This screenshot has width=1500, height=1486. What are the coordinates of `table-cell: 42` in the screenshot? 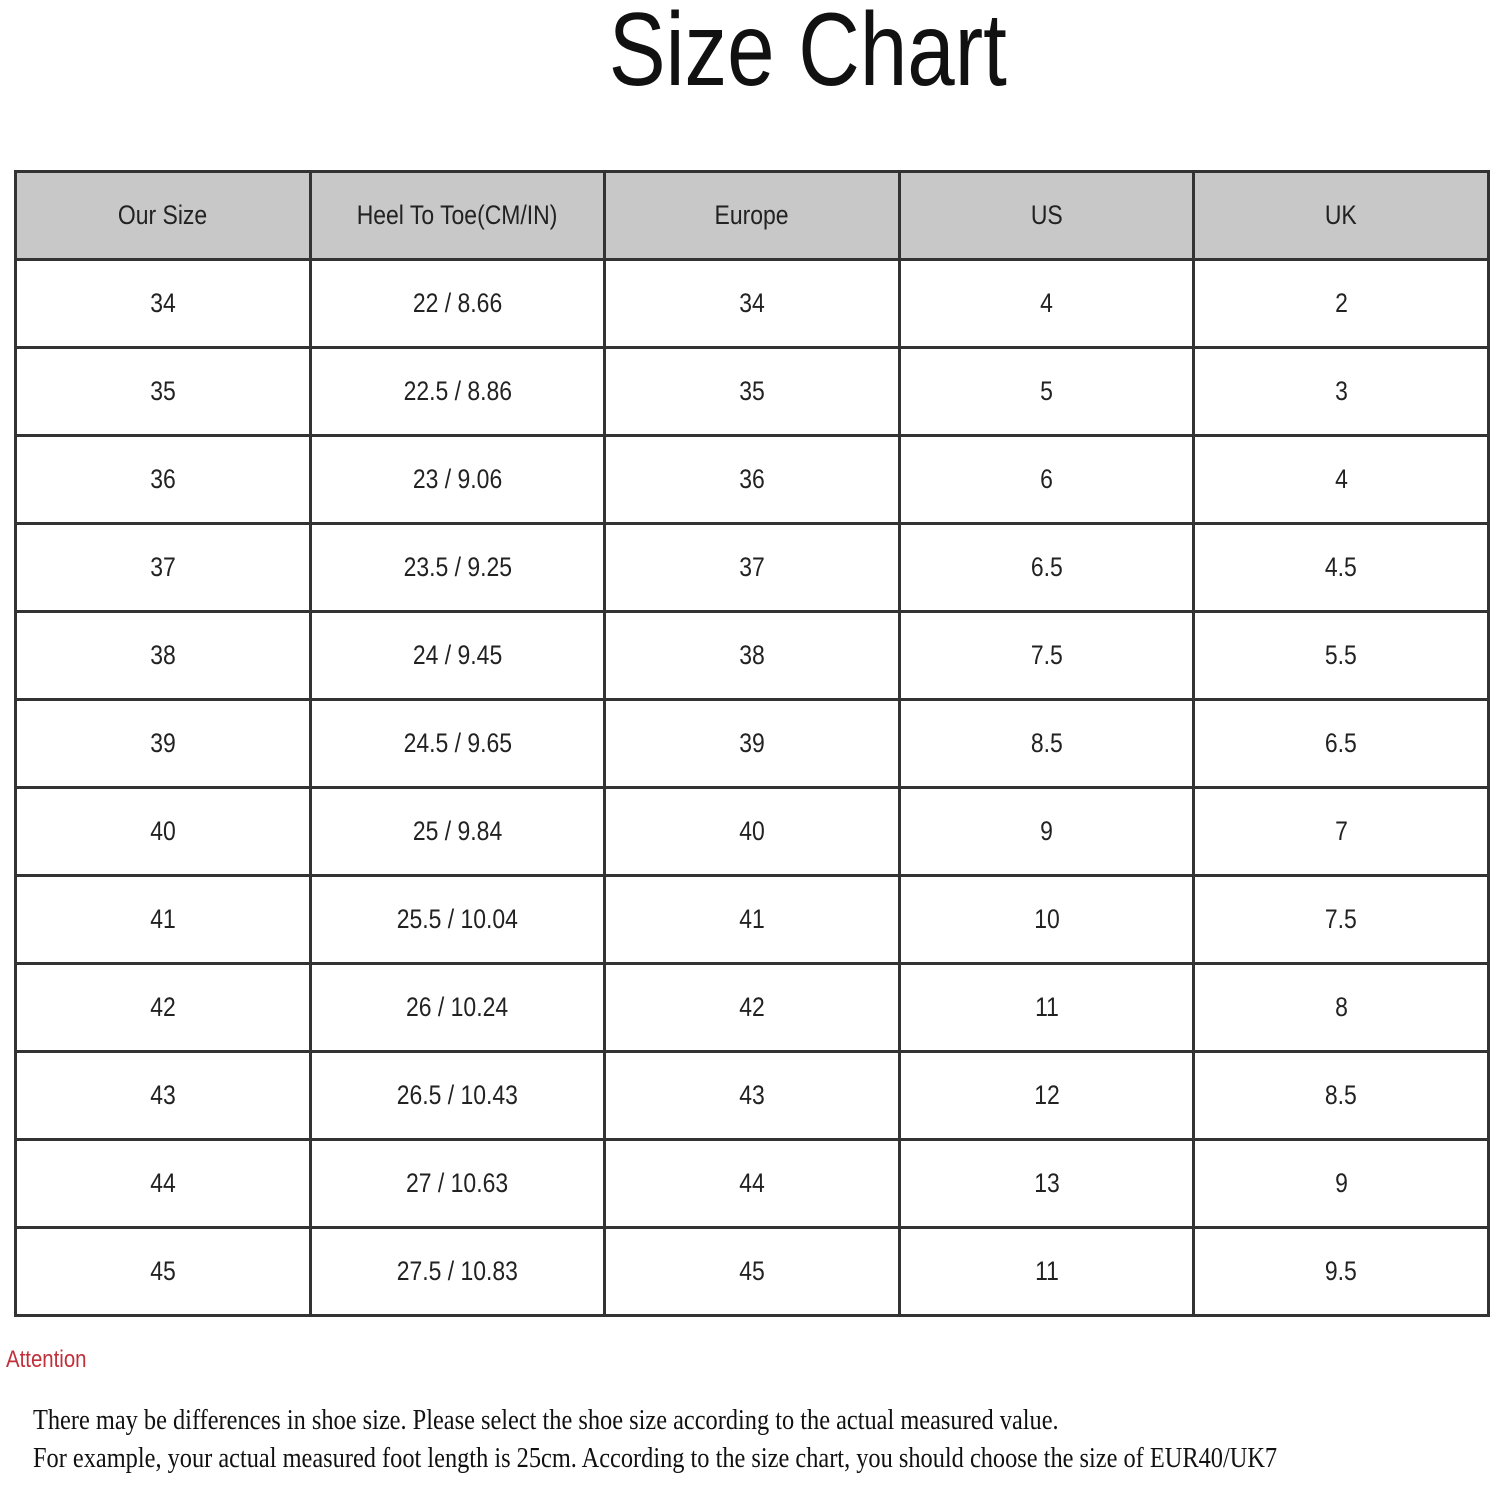 It's located at (752, 1007).